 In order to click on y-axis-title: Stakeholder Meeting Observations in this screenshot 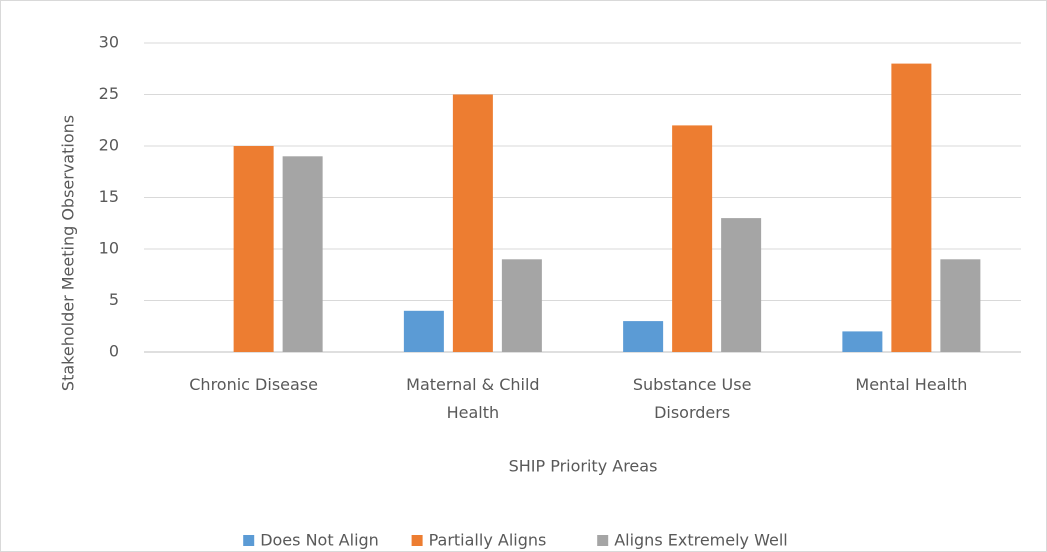, I will do `click(68, 253)`.